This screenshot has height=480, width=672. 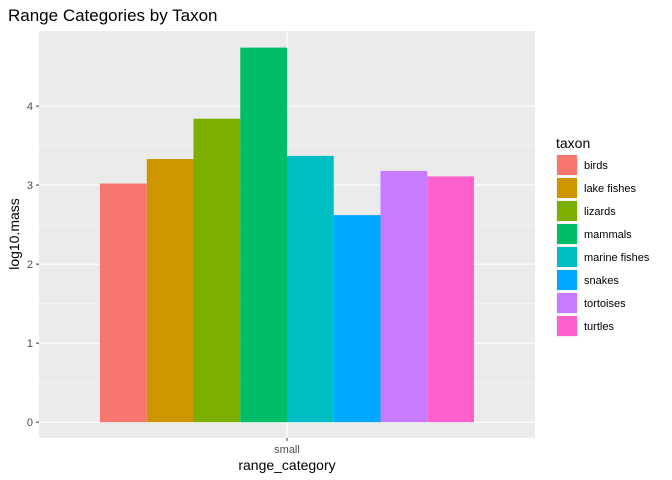 What do you see at coordinates (599, 327) in the screenshot?
I see `legend-label-turtles: turtles` at bounding box center [599, 327].